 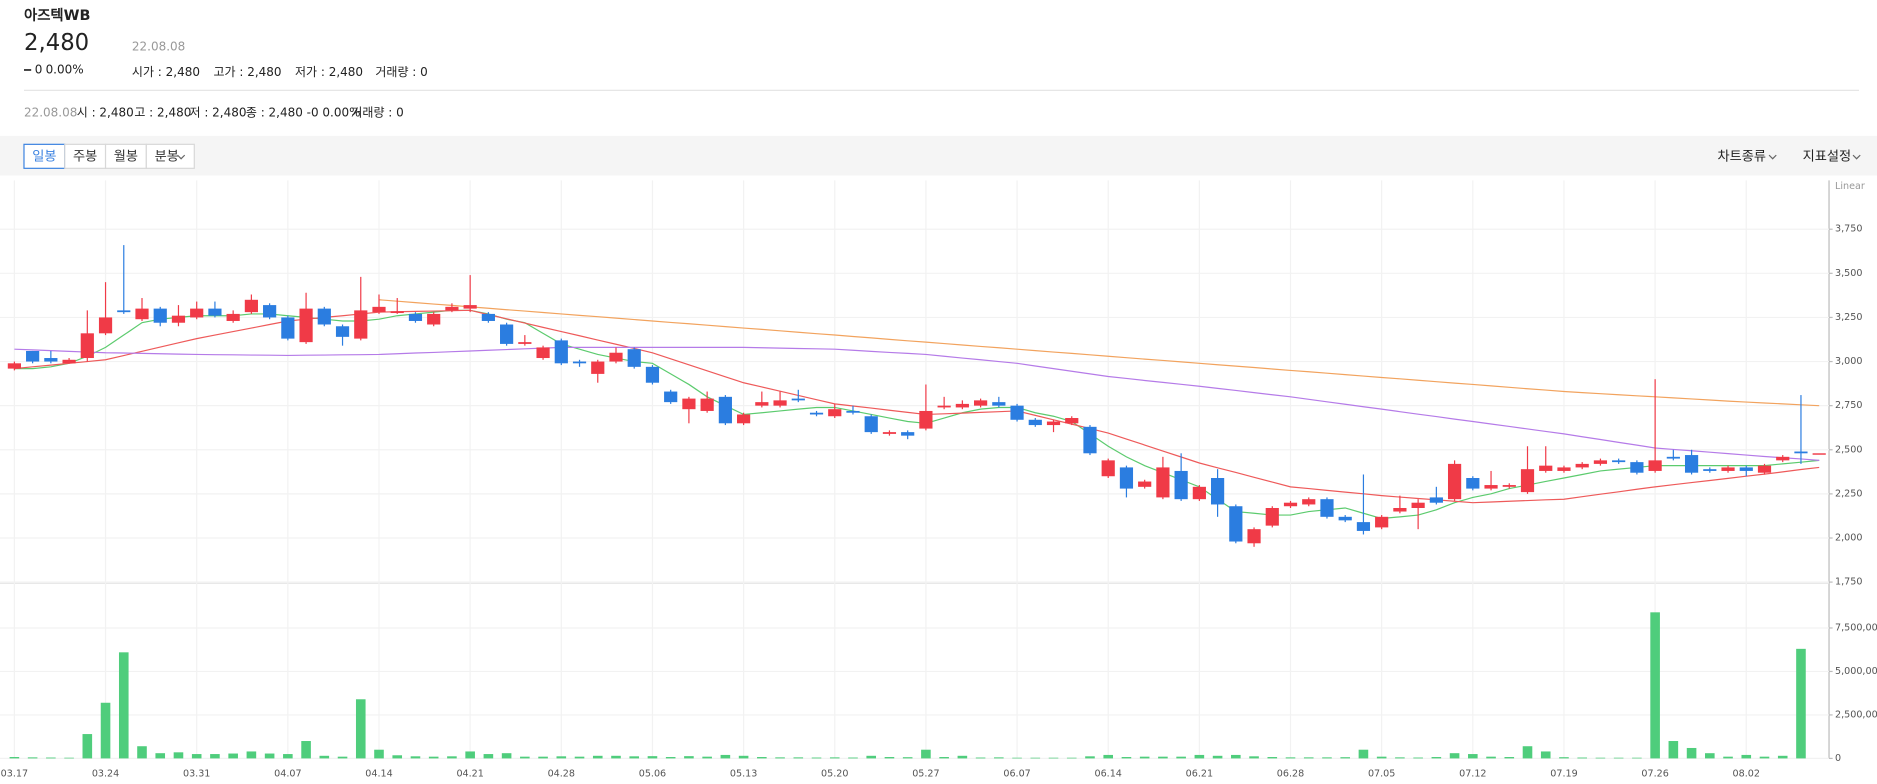 I want to click on current-price: 2,480, so click(x=56, y=43).